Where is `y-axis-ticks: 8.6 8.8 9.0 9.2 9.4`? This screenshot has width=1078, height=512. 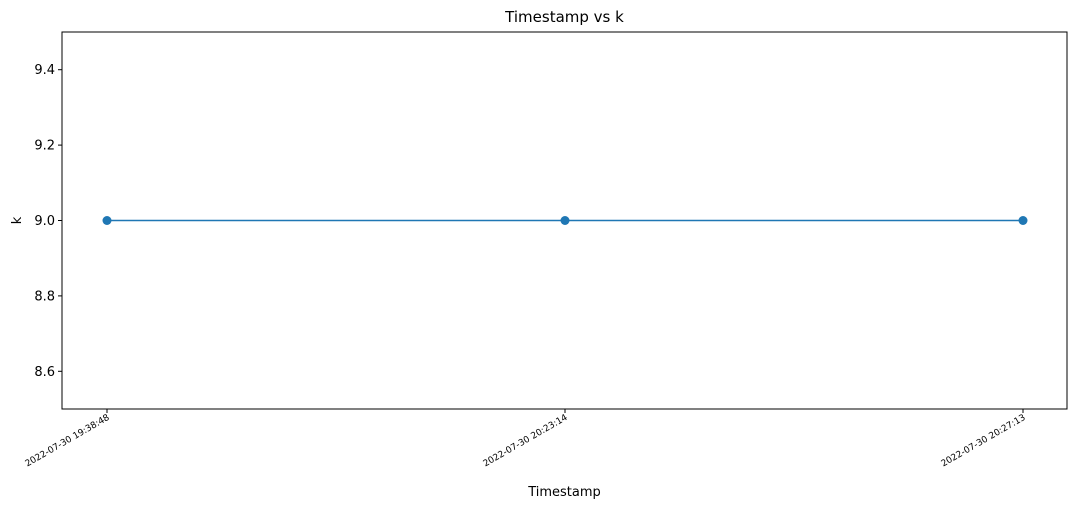 y-axis-ticks: 8.6 8.8 9.0 9.2 9.4 is located at coordinates (48, 221).